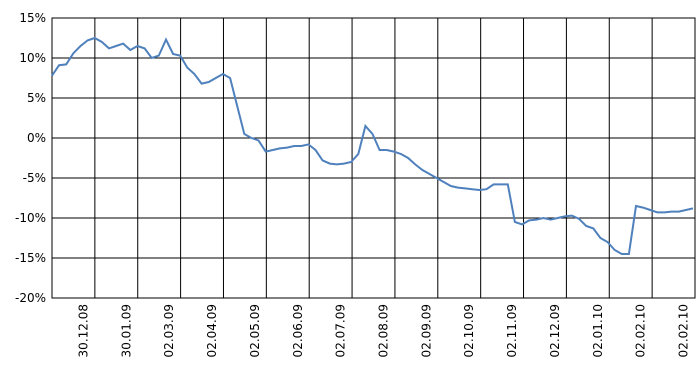 The height and width of the screenshot is (369, 696). What do you see at coordinates (341, 330) in the screenshot?
I see `x-tick-label: 02.07.09` at bounding box center [341, 330].